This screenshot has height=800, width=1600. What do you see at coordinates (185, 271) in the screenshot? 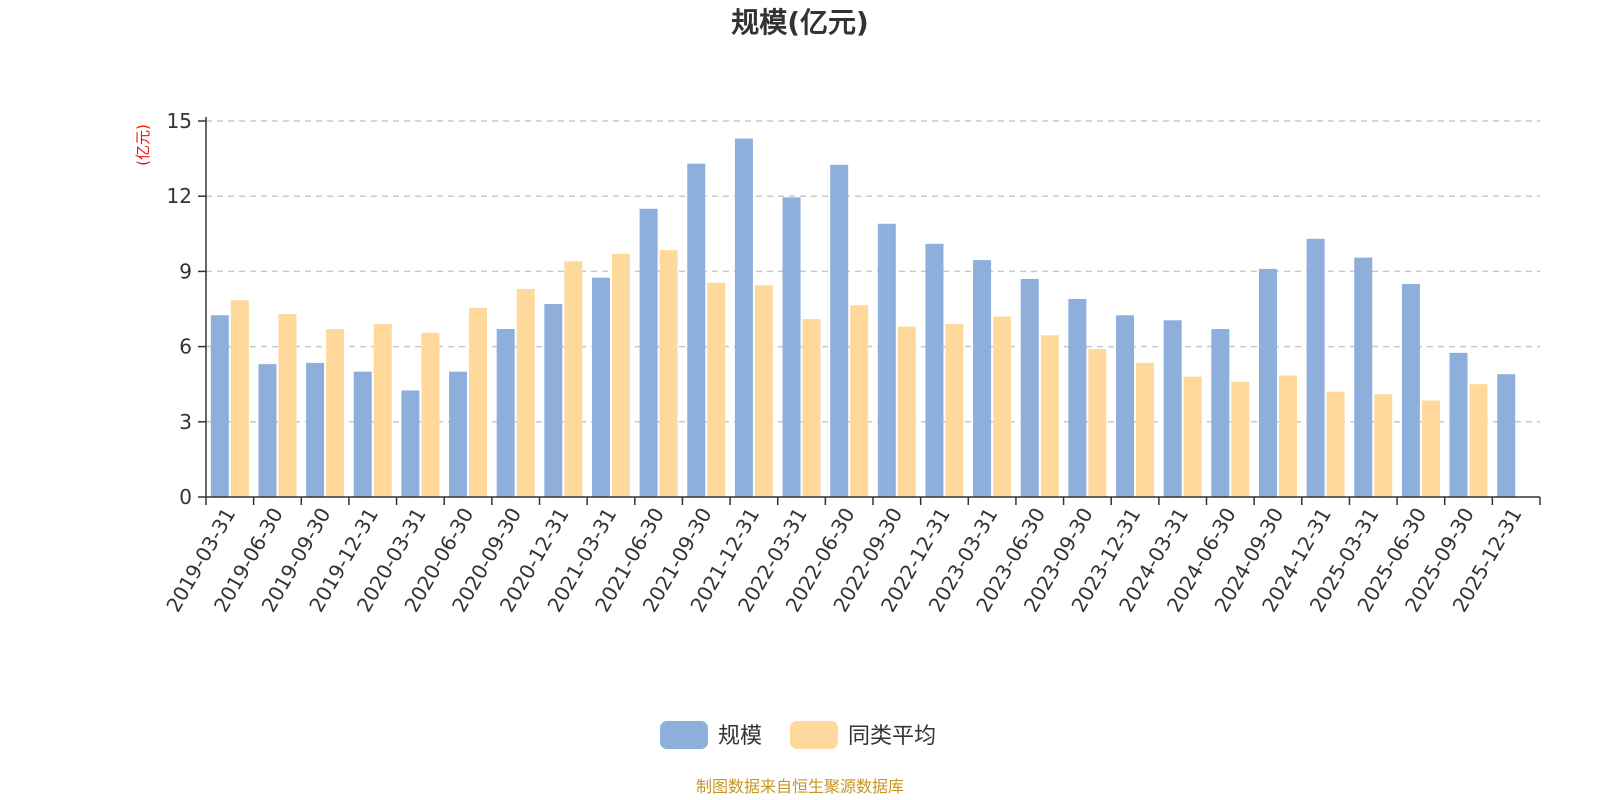
I see `y-tick-label: 9` at bounding box center [185, 271].